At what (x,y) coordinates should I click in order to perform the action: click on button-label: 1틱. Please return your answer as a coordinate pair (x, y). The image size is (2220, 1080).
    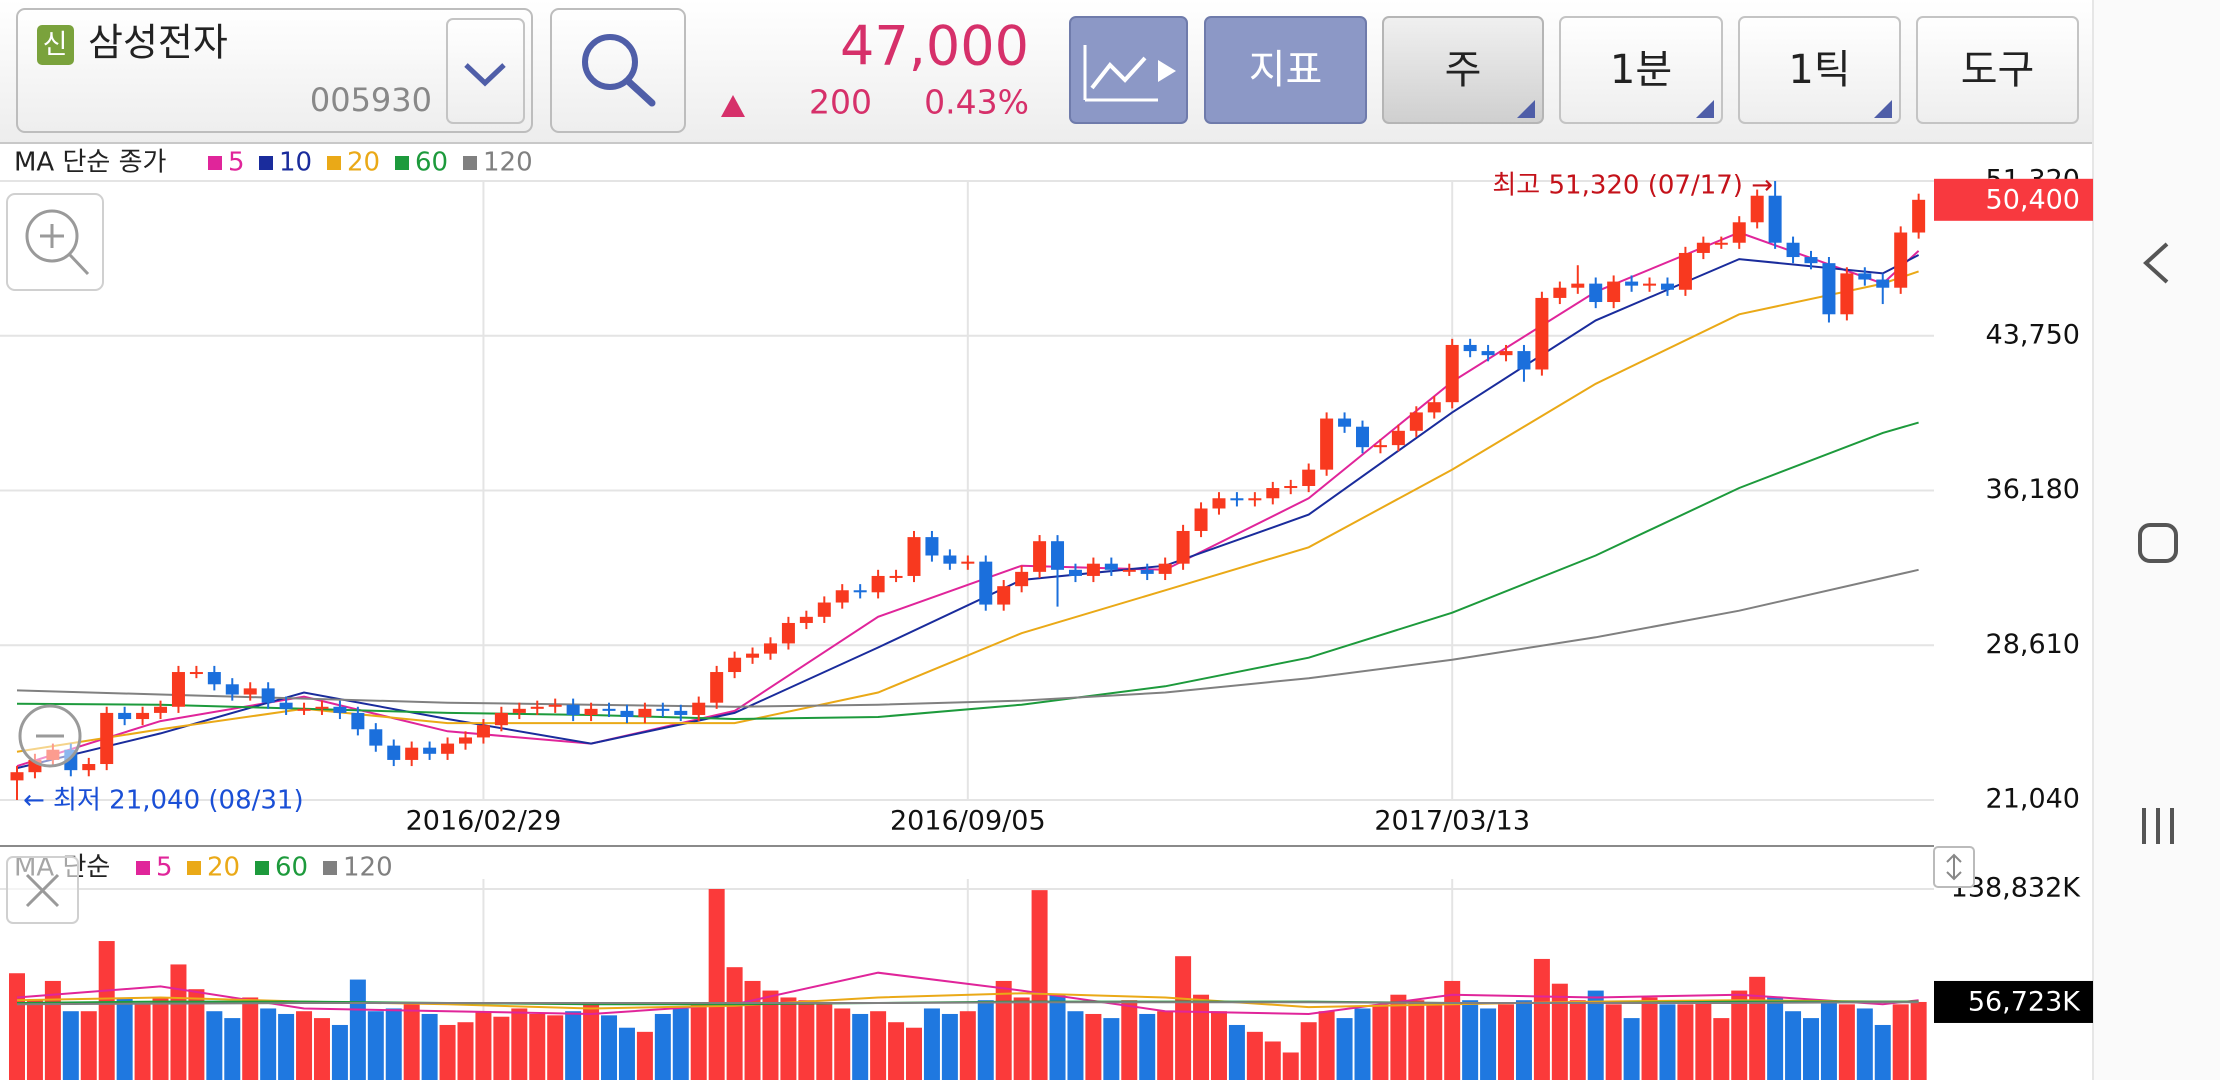
    Looking at the image, I should click on (1819, 70).